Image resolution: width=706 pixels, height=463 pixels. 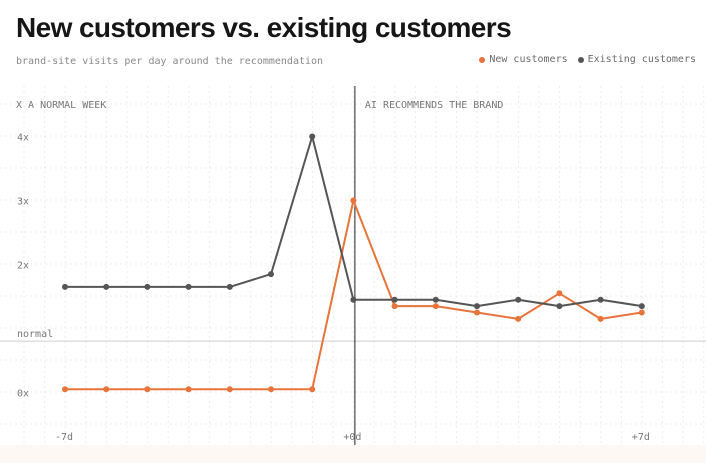 What do you see at coordinates (23, 202) in the screenshot?
I see `y-tick-label: 3x` at bounding box center [23, 202].